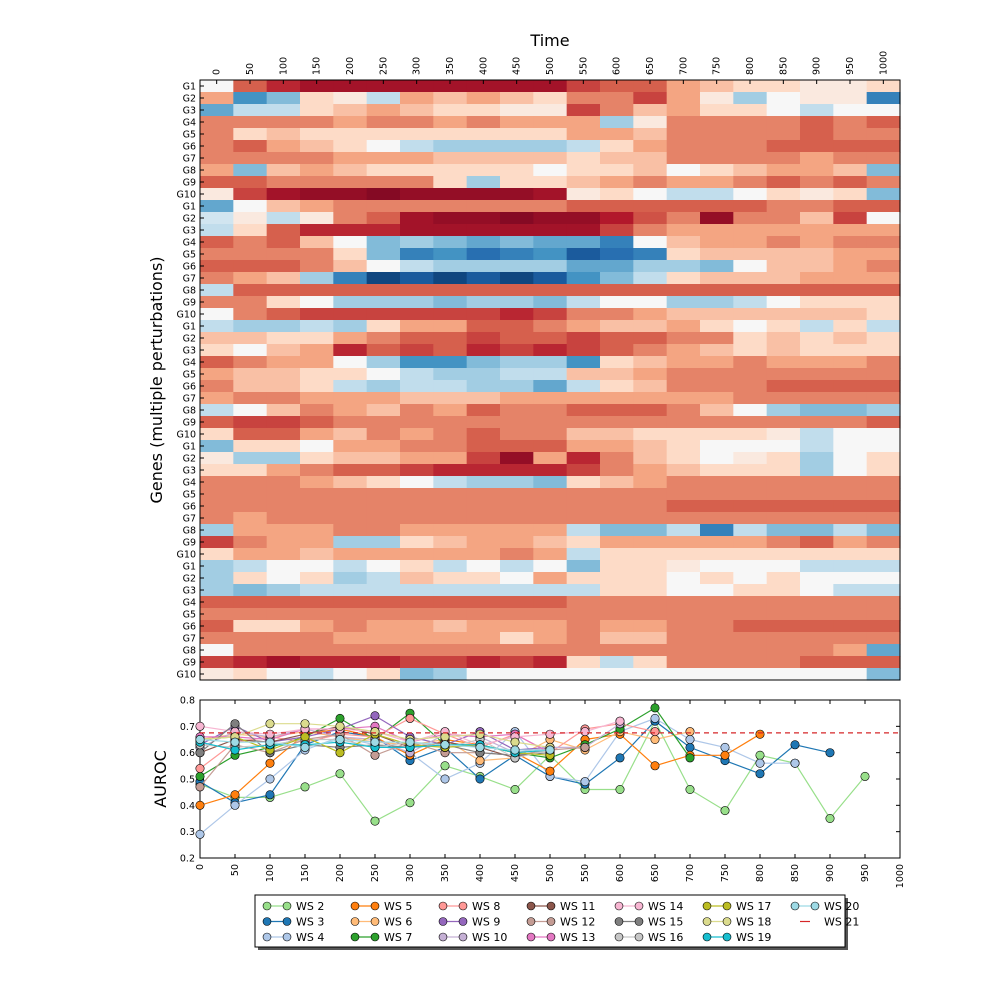 This screenshot has width=1000, height=1004. What do you see at coordinates (189, 507) in the screenshot?
I see `heatmap-y-tick-label: G6` at bounding box center [189, 507].